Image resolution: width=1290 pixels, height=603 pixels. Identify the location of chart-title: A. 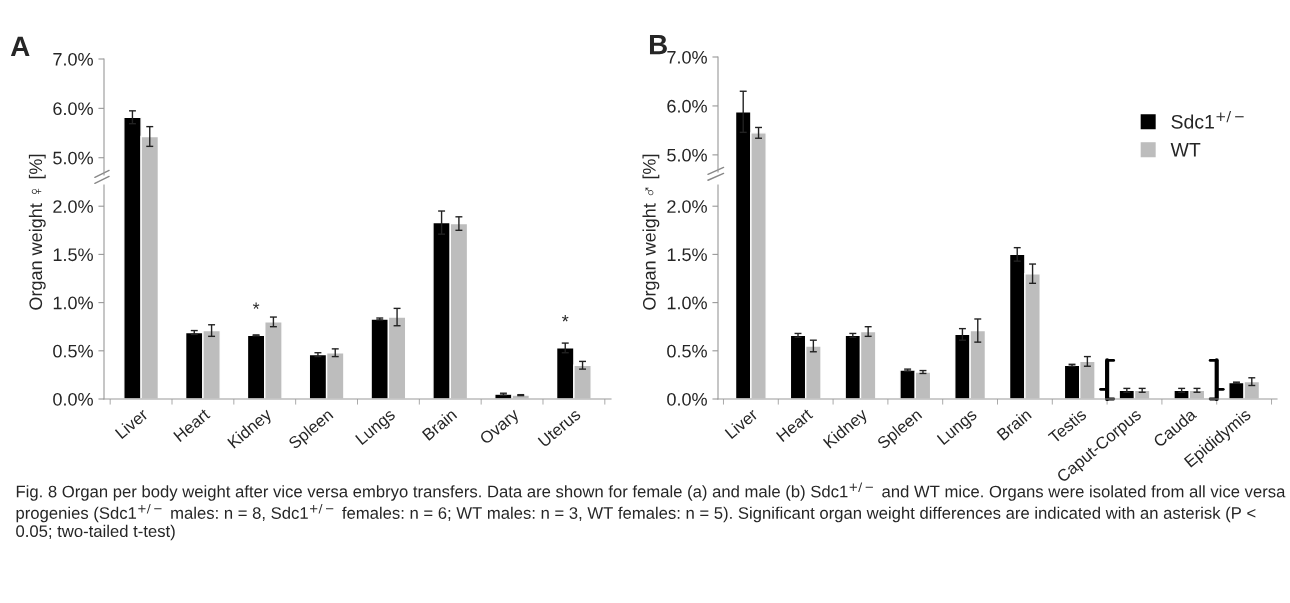
(20, 46).